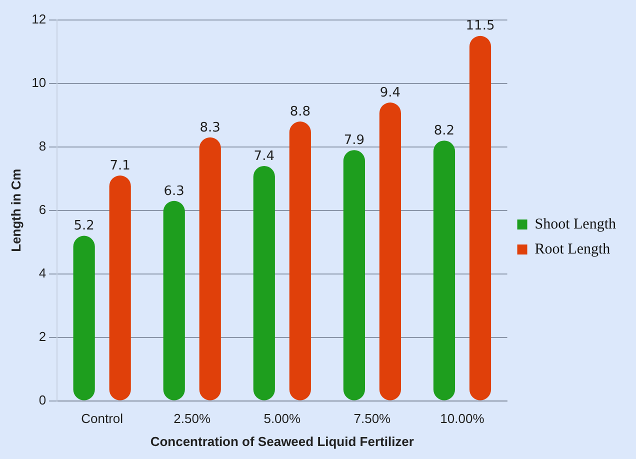 This screenshot has height=459, width=636. Describe the element at coordinates (174, 191) in the screenshot. I see `data-label: 6.3` at that location.